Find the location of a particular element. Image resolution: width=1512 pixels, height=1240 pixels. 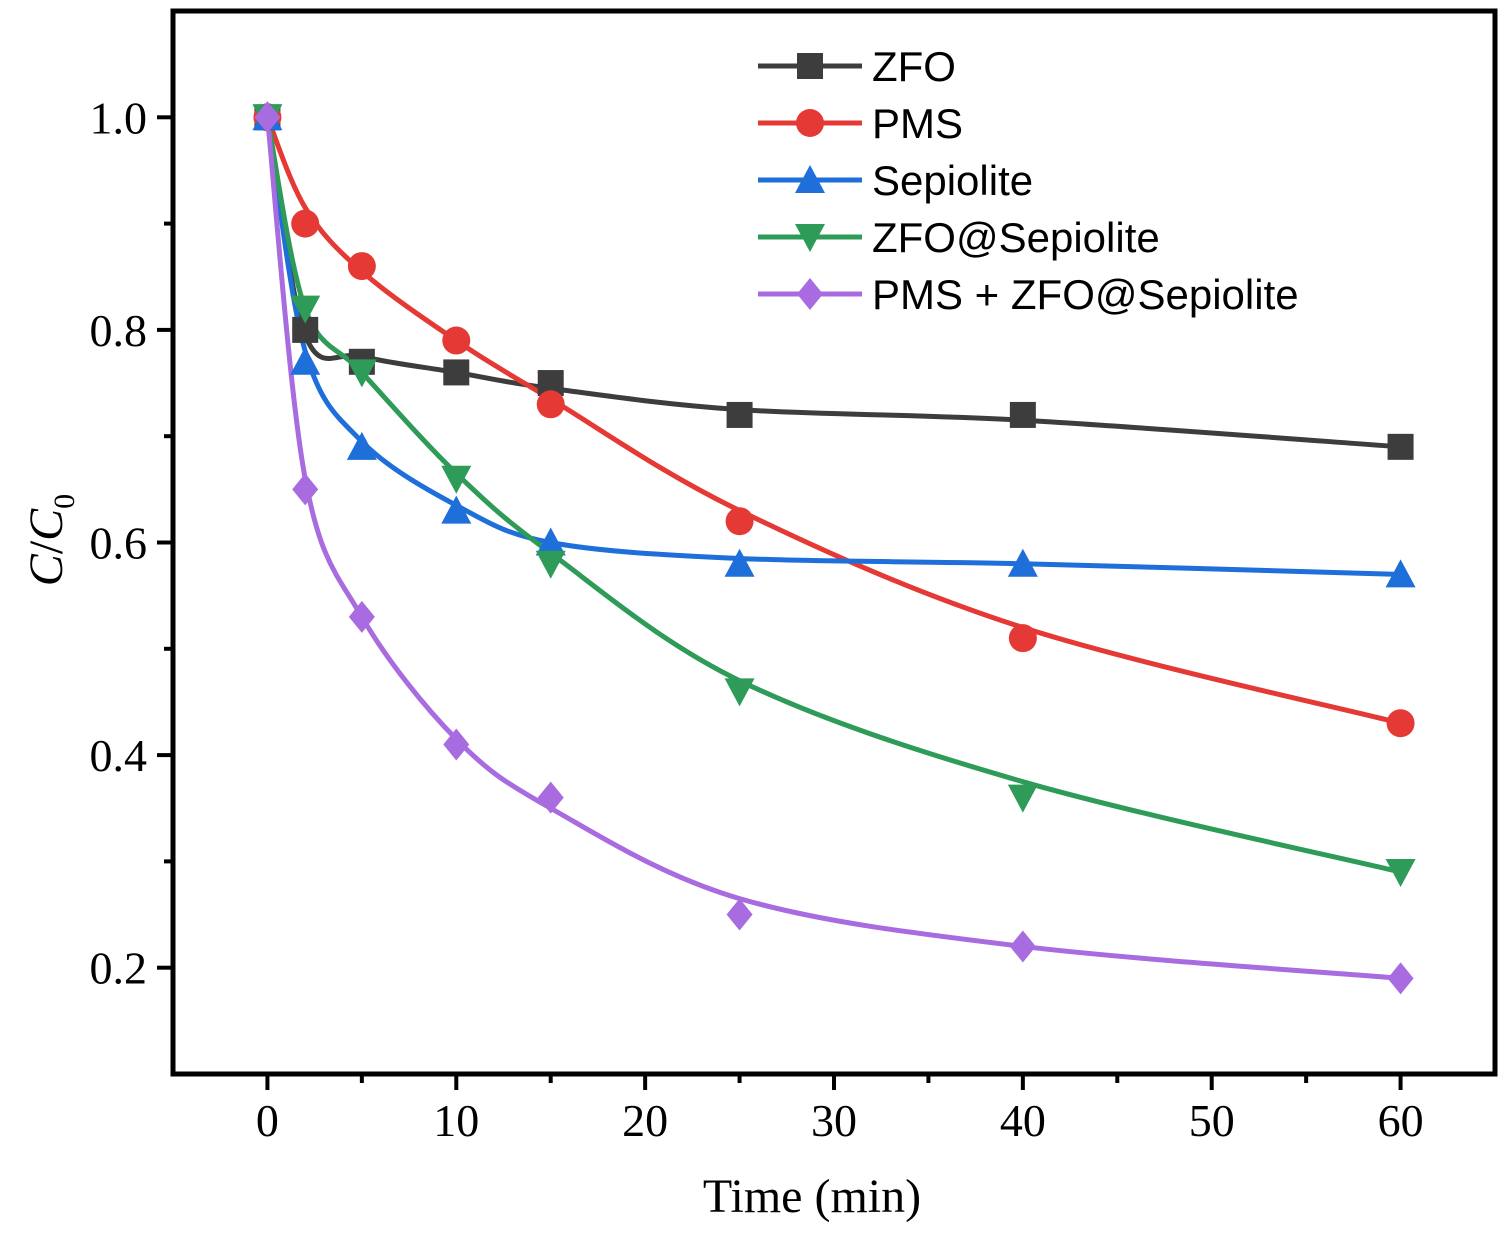

x-axis-ticks is located at coordinates (834, 1082).